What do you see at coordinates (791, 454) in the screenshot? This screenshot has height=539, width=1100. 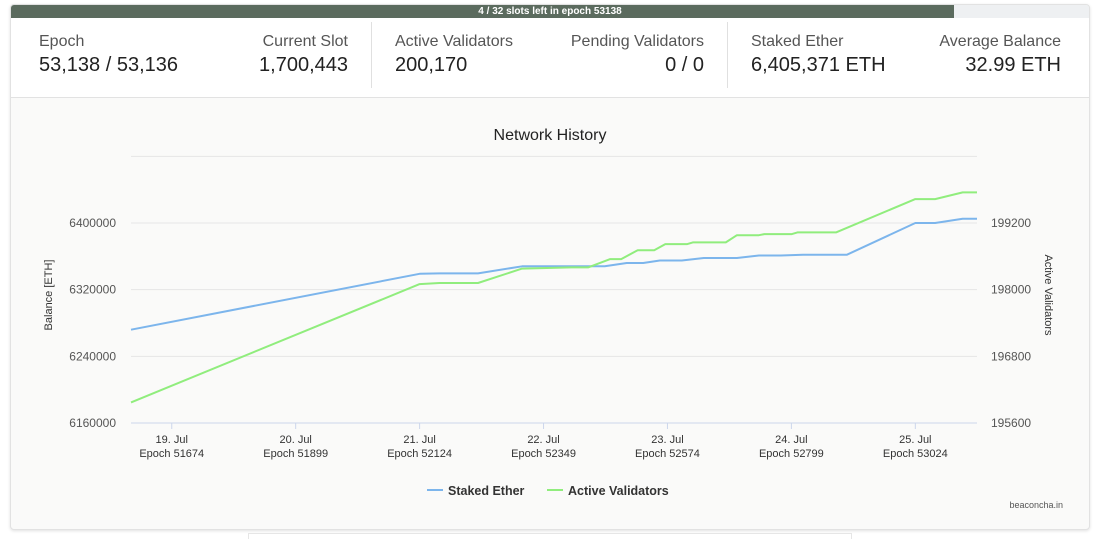 I see `x-tick-epoch: Epoch 52799` at bounding box center [791, 454].